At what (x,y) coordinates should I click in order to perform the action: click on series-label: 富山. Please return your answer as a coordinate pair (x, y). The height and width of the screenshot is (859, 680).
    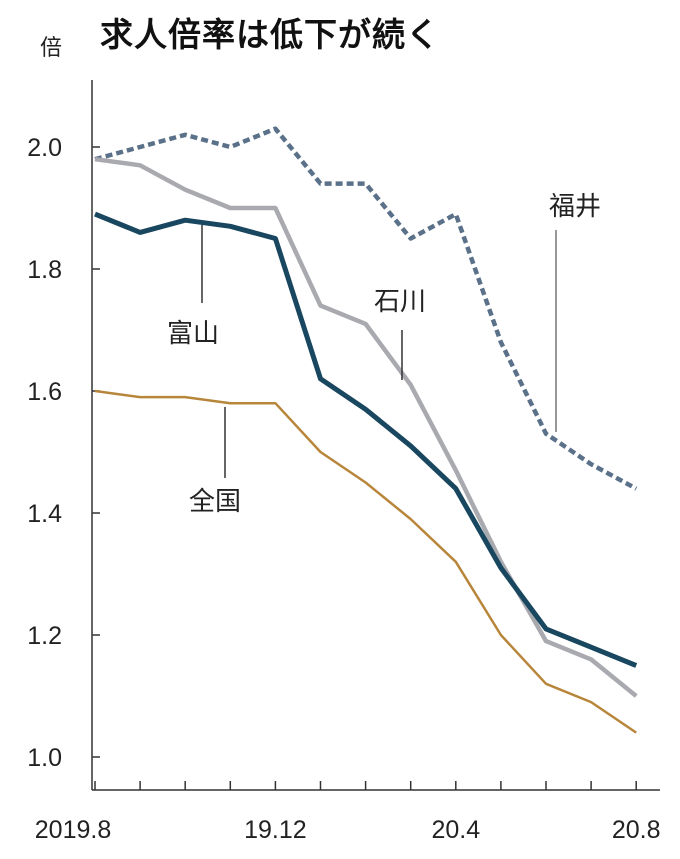
    Looking at the image, I should click on (193, 334).